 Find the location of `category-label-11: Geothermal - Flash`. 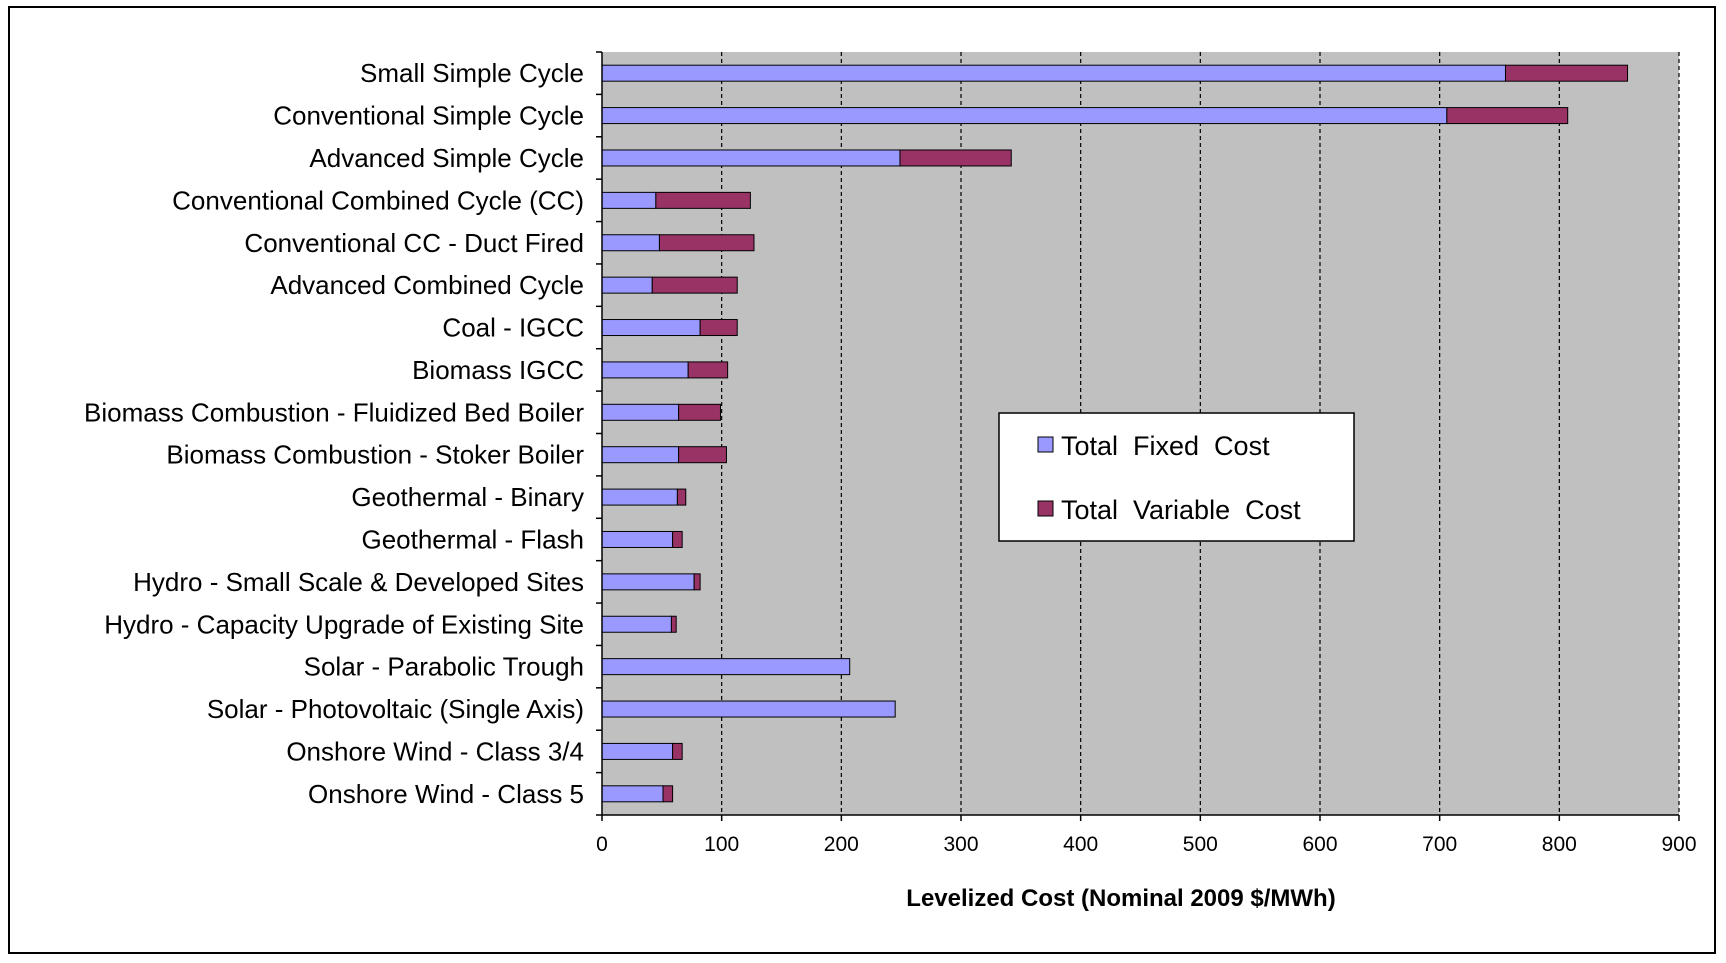

category-label-11: Geothermal - Flash is located at coordinates (472, 539).